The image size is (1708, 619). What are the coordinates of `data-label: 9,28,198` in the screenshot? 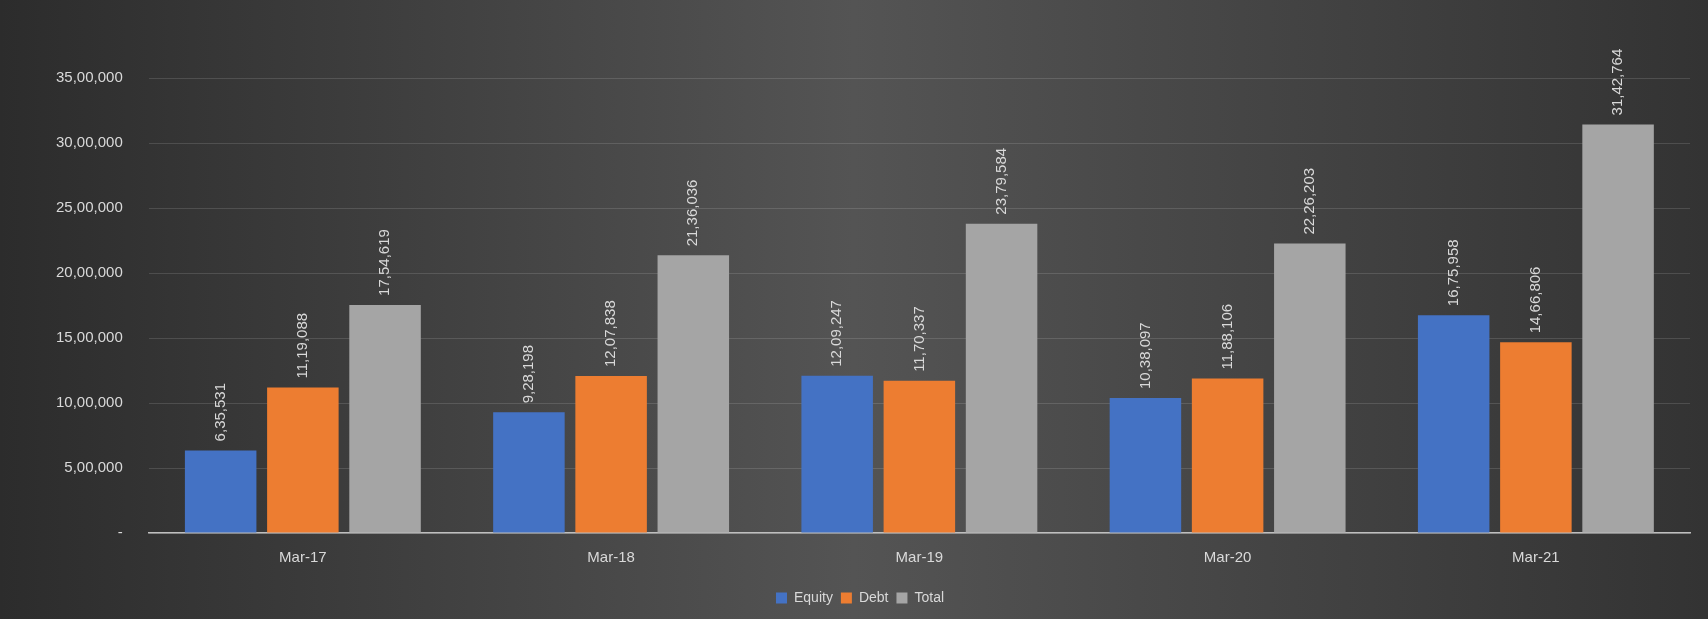 It's located at (528, 374).